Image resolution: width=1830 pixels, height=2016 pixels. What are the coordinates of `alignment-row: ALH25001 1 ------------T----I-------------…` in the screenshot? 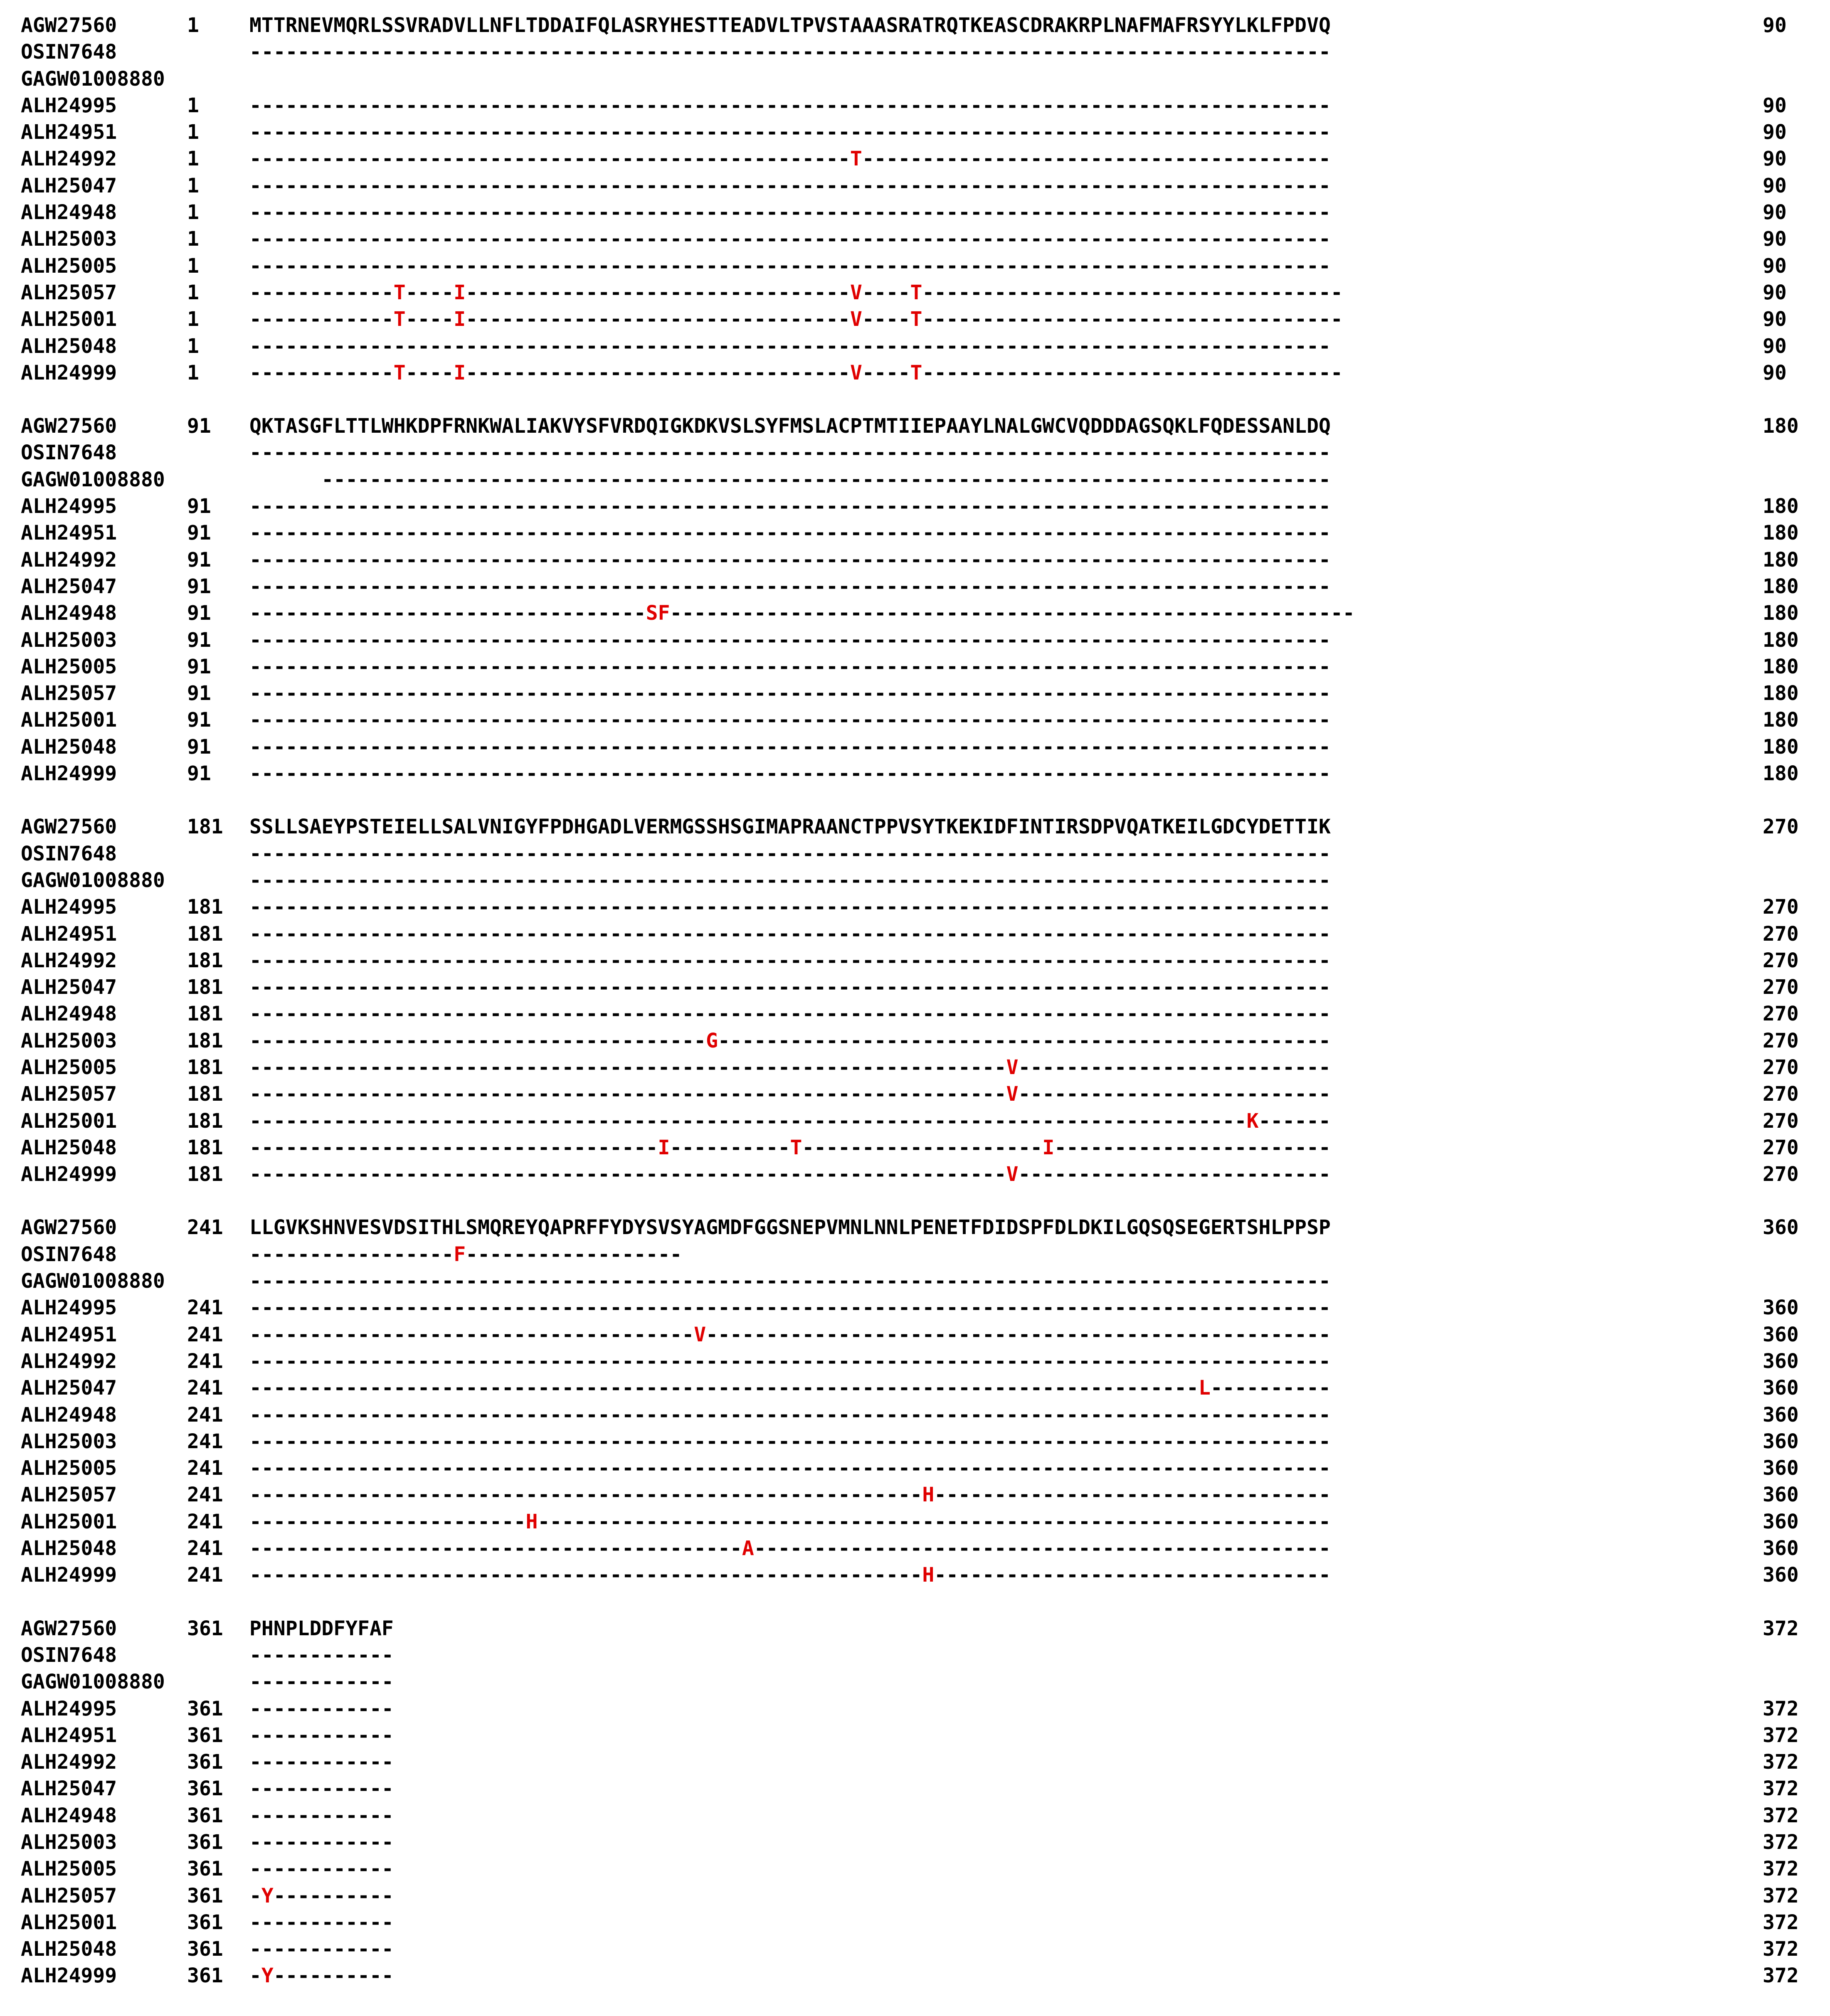 It's located at (910, 319).